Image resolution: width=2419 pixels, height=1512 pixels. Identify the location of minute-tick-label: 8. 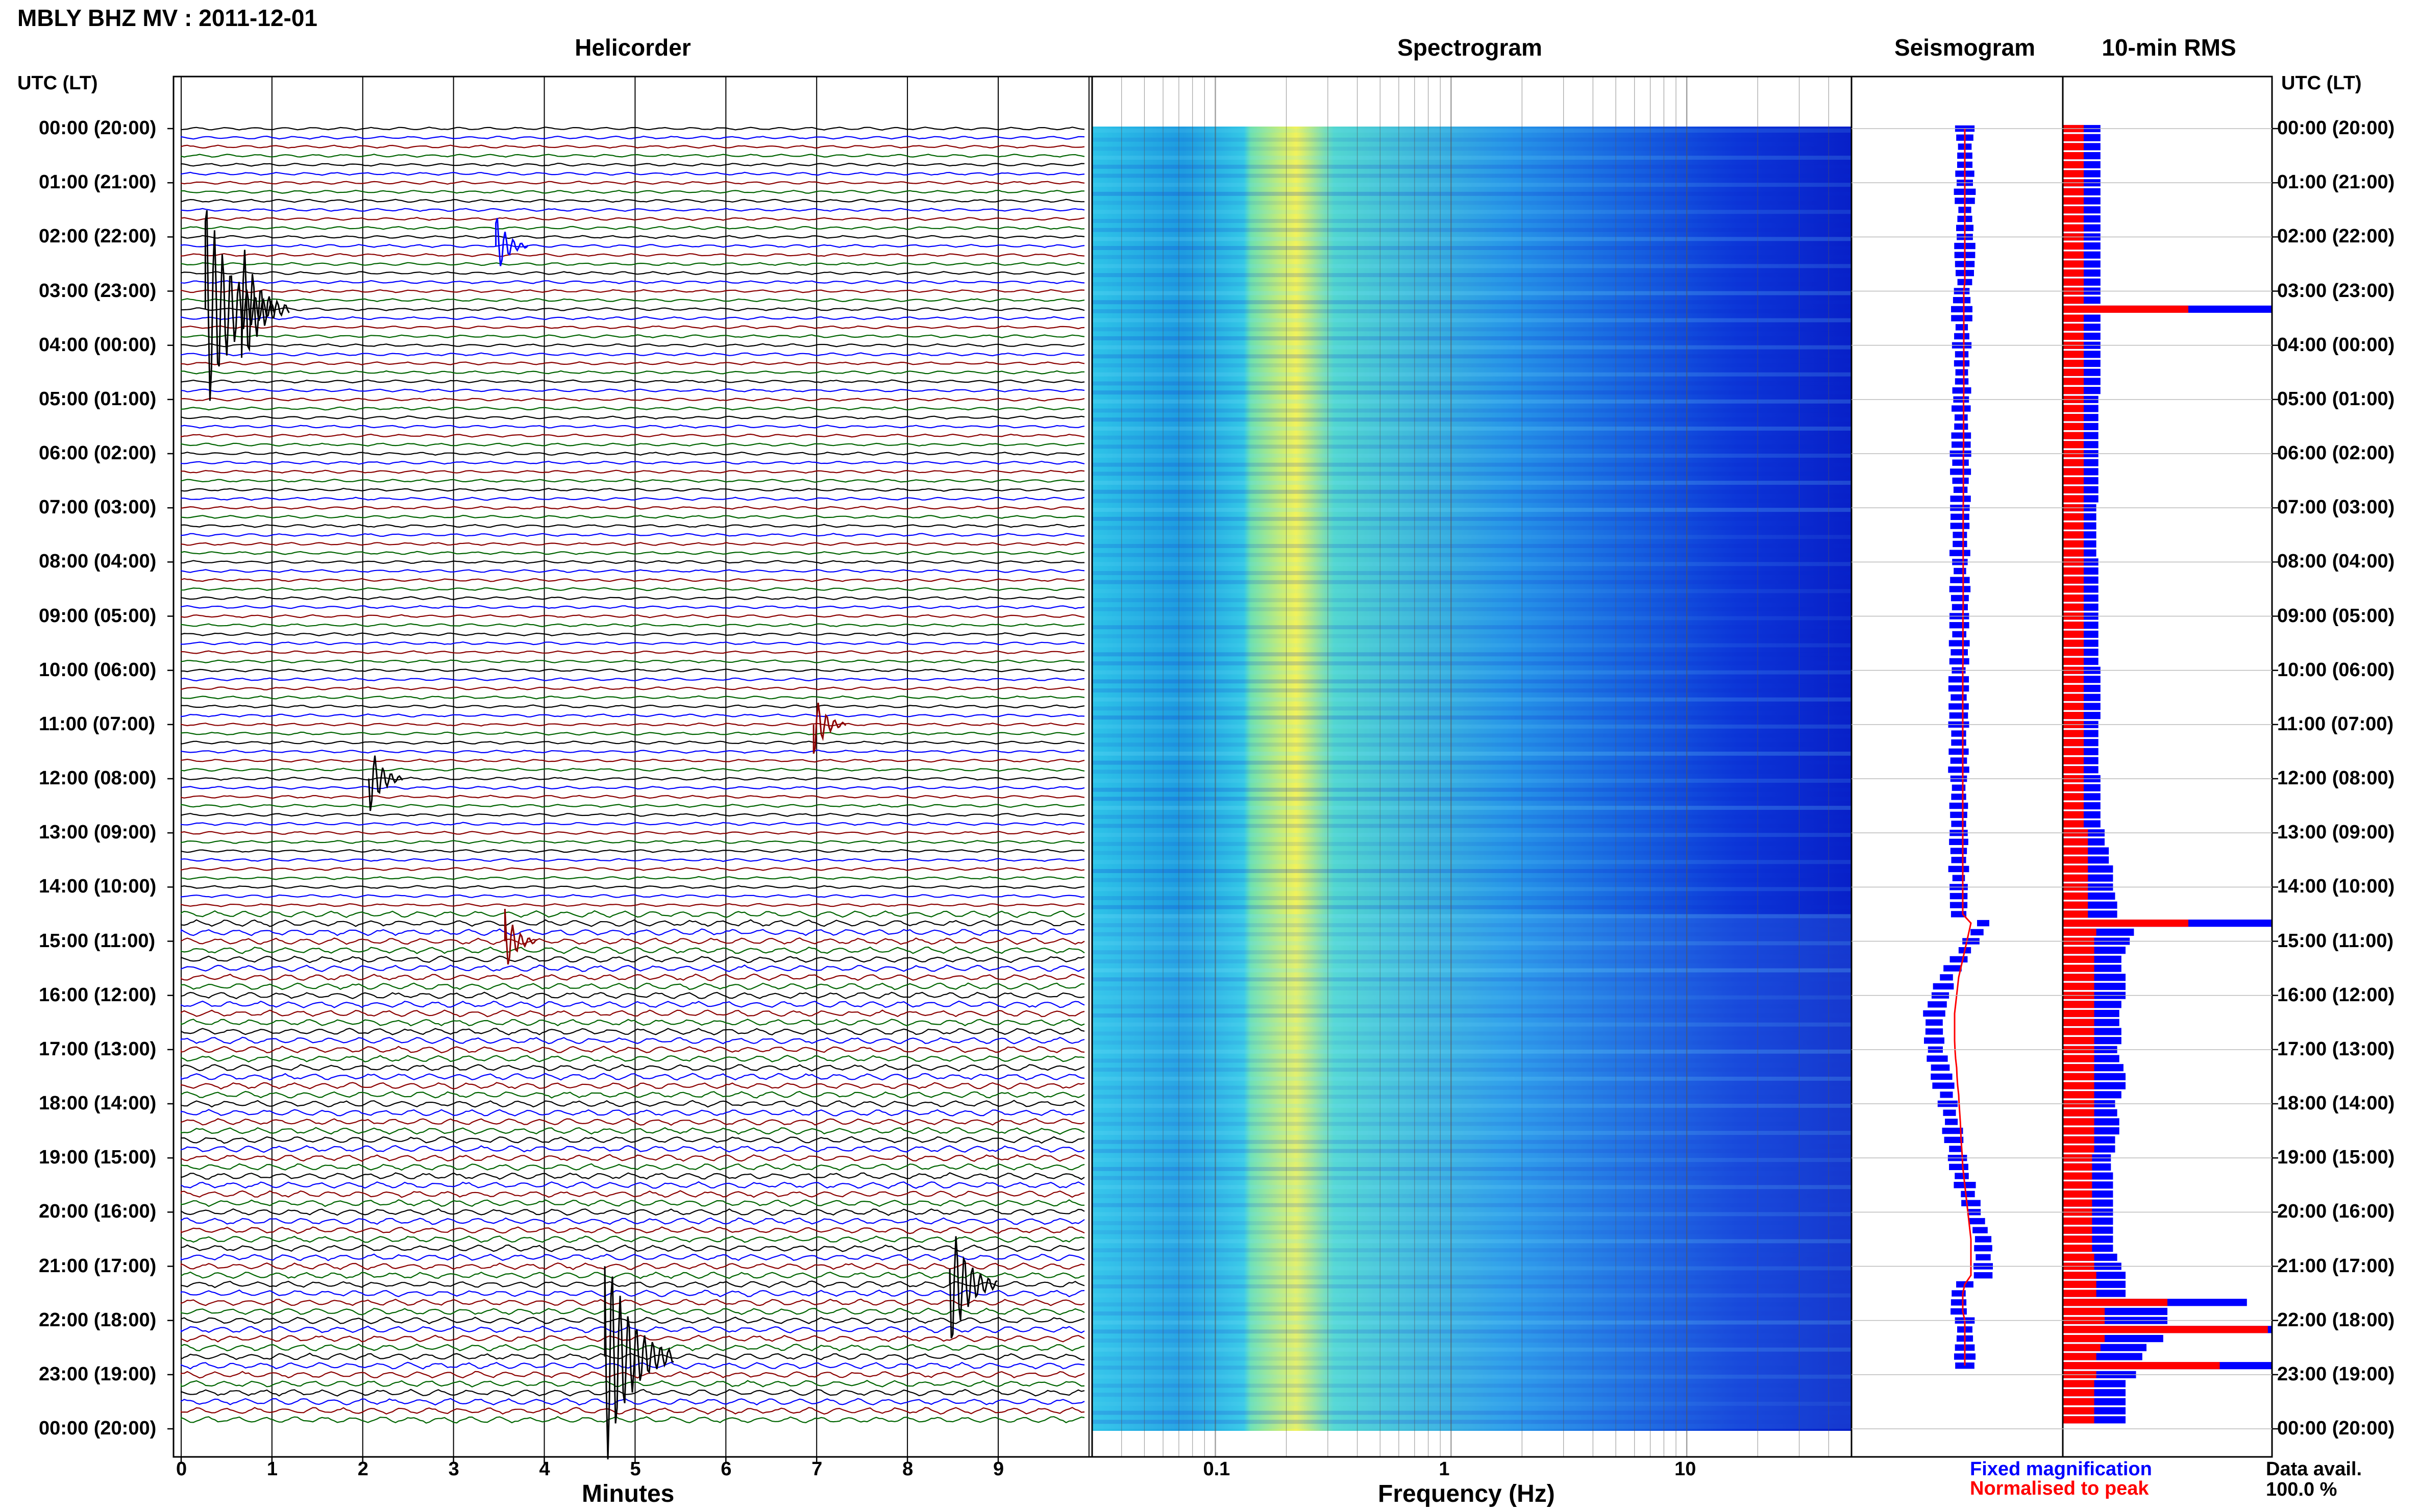
(908, 1469).